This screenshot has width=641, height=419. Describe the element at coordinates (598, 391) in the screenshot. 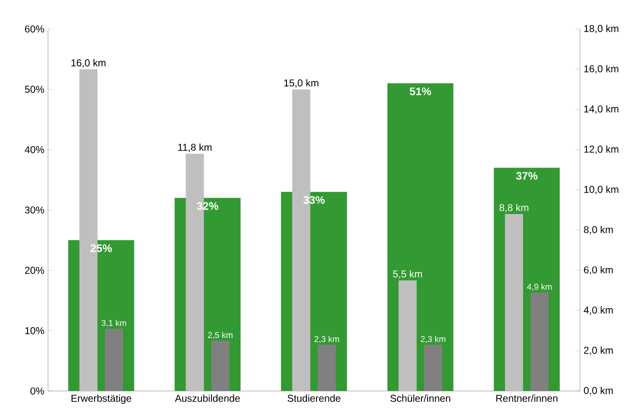

I see `y2-tick-label: 0,0 km` at that location.